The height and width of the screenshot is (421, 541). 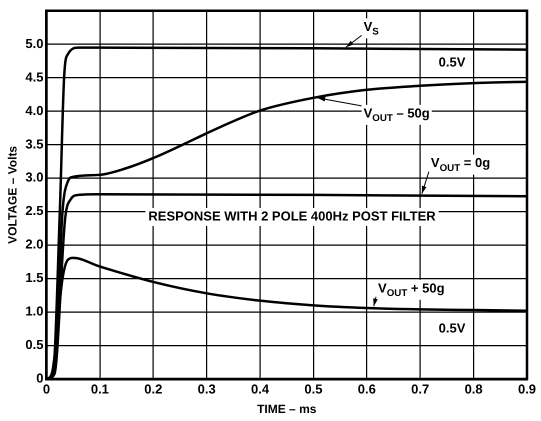 What do you see at coordinates (34, 210) in the screenshot?
I see `y-tick-label: 2.5` at bounding box center [34, 210].